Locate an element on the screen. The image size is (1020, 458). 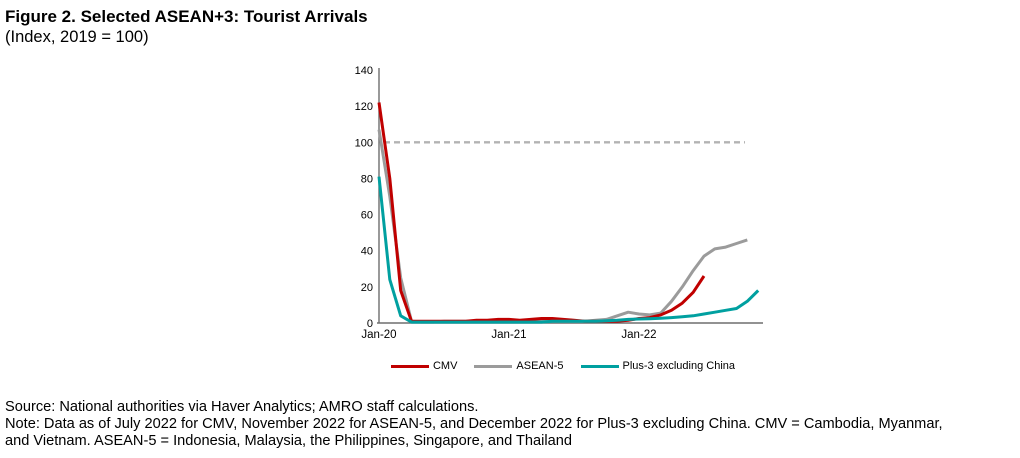
legend-item-cmv: CMV is located at coordinates (424, 366).